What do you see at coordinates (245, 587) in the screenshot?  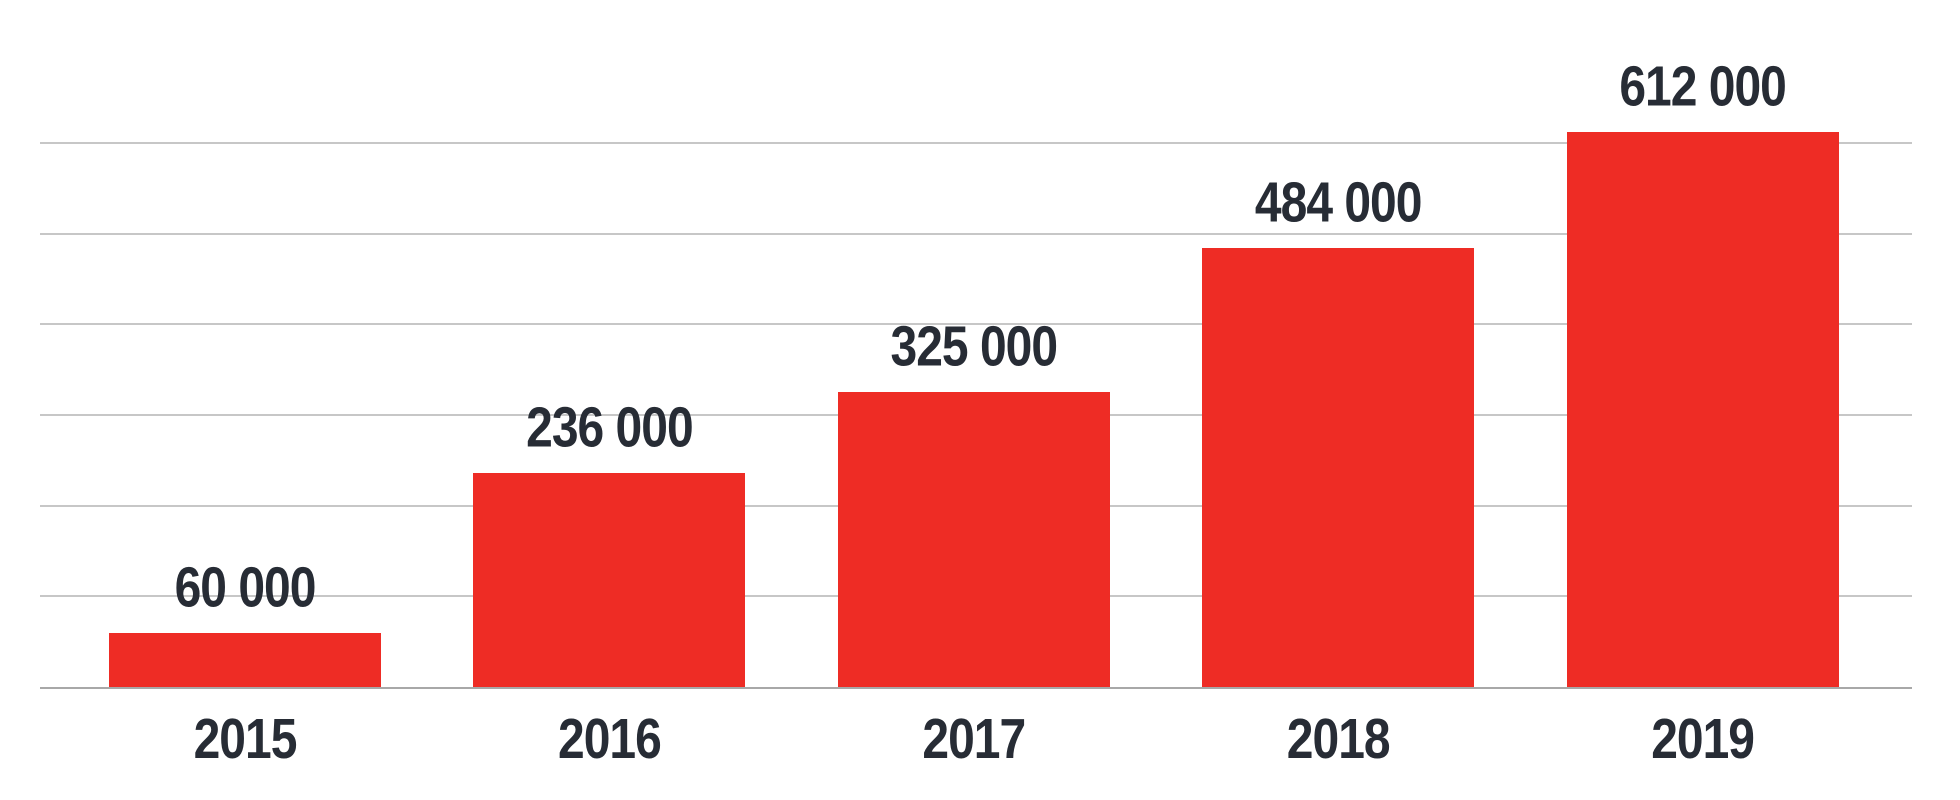 I see `bar-value-label: 60 000` at bounding box center [245, 587].